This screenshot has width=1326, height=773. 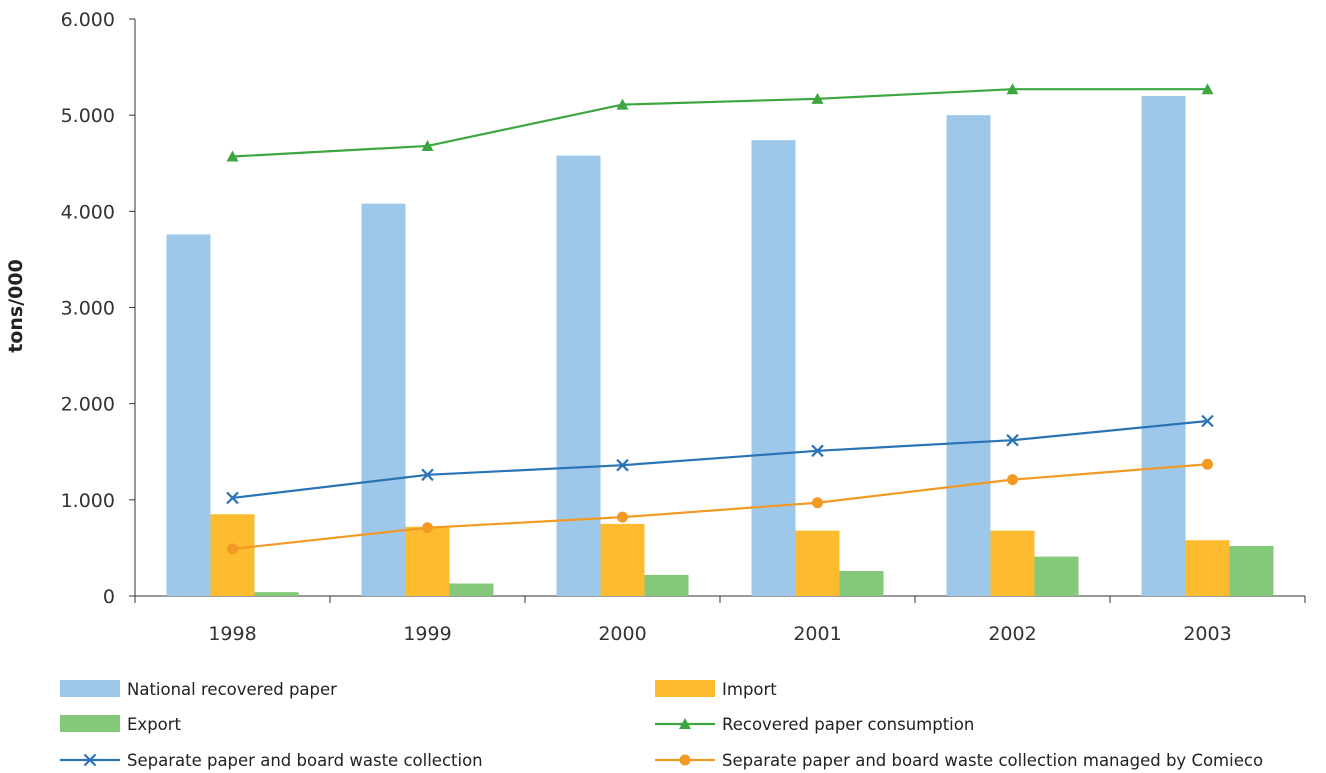 I want to click on legend-label: National recovered paper, so click(x=232, y=689).